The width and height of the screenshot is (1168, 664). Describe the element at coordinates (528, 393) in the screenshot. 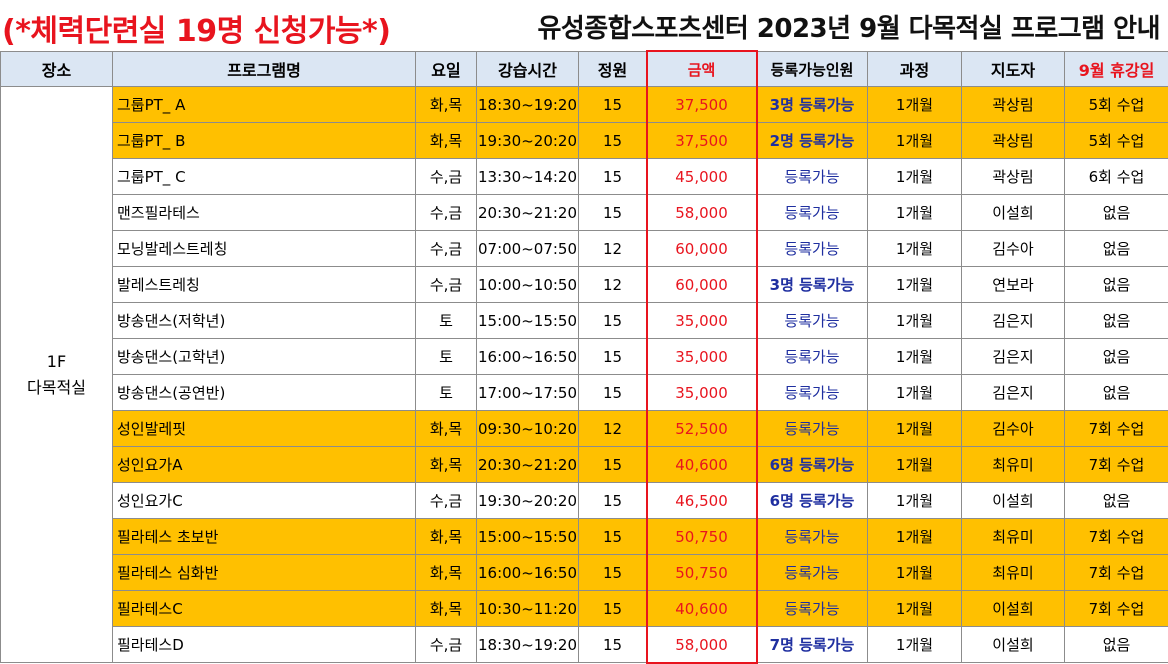

I see `time-cell: 17:00~17:50` at that location.